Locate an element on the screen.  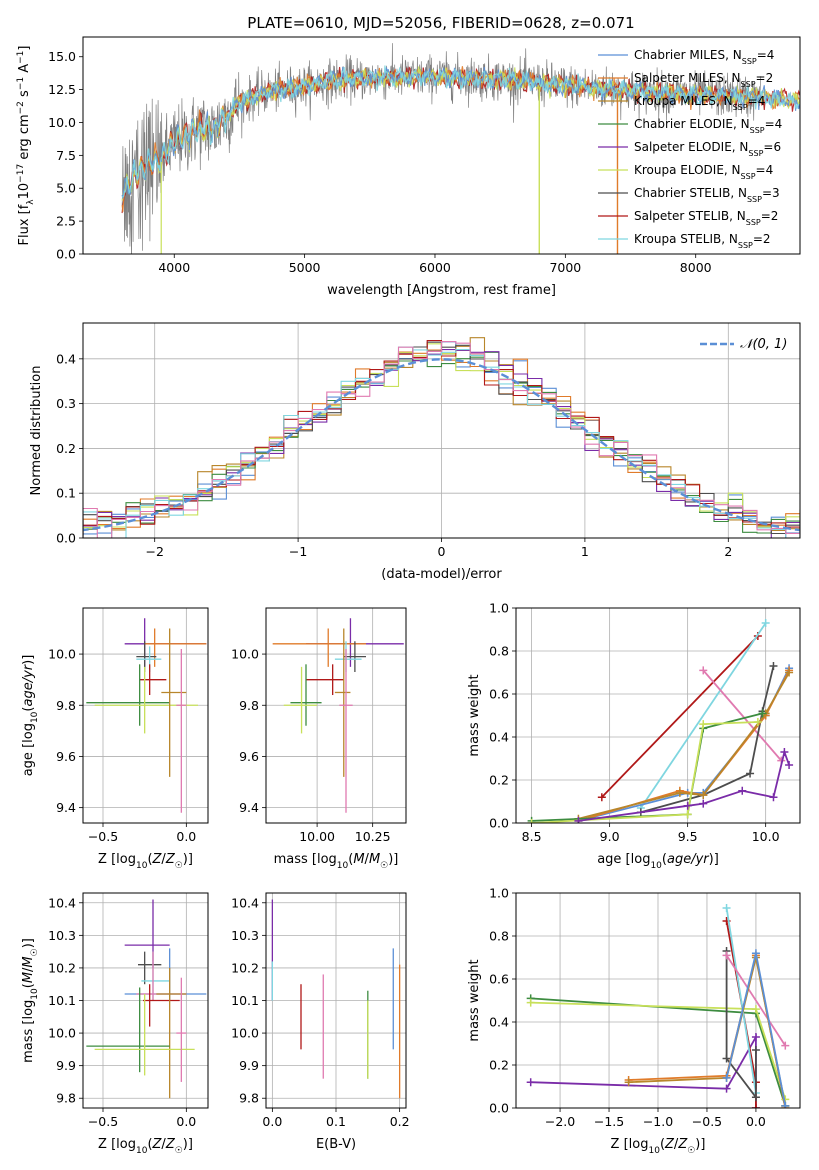
y-tick-label: 0.2 is located at coordinates (66, 448).